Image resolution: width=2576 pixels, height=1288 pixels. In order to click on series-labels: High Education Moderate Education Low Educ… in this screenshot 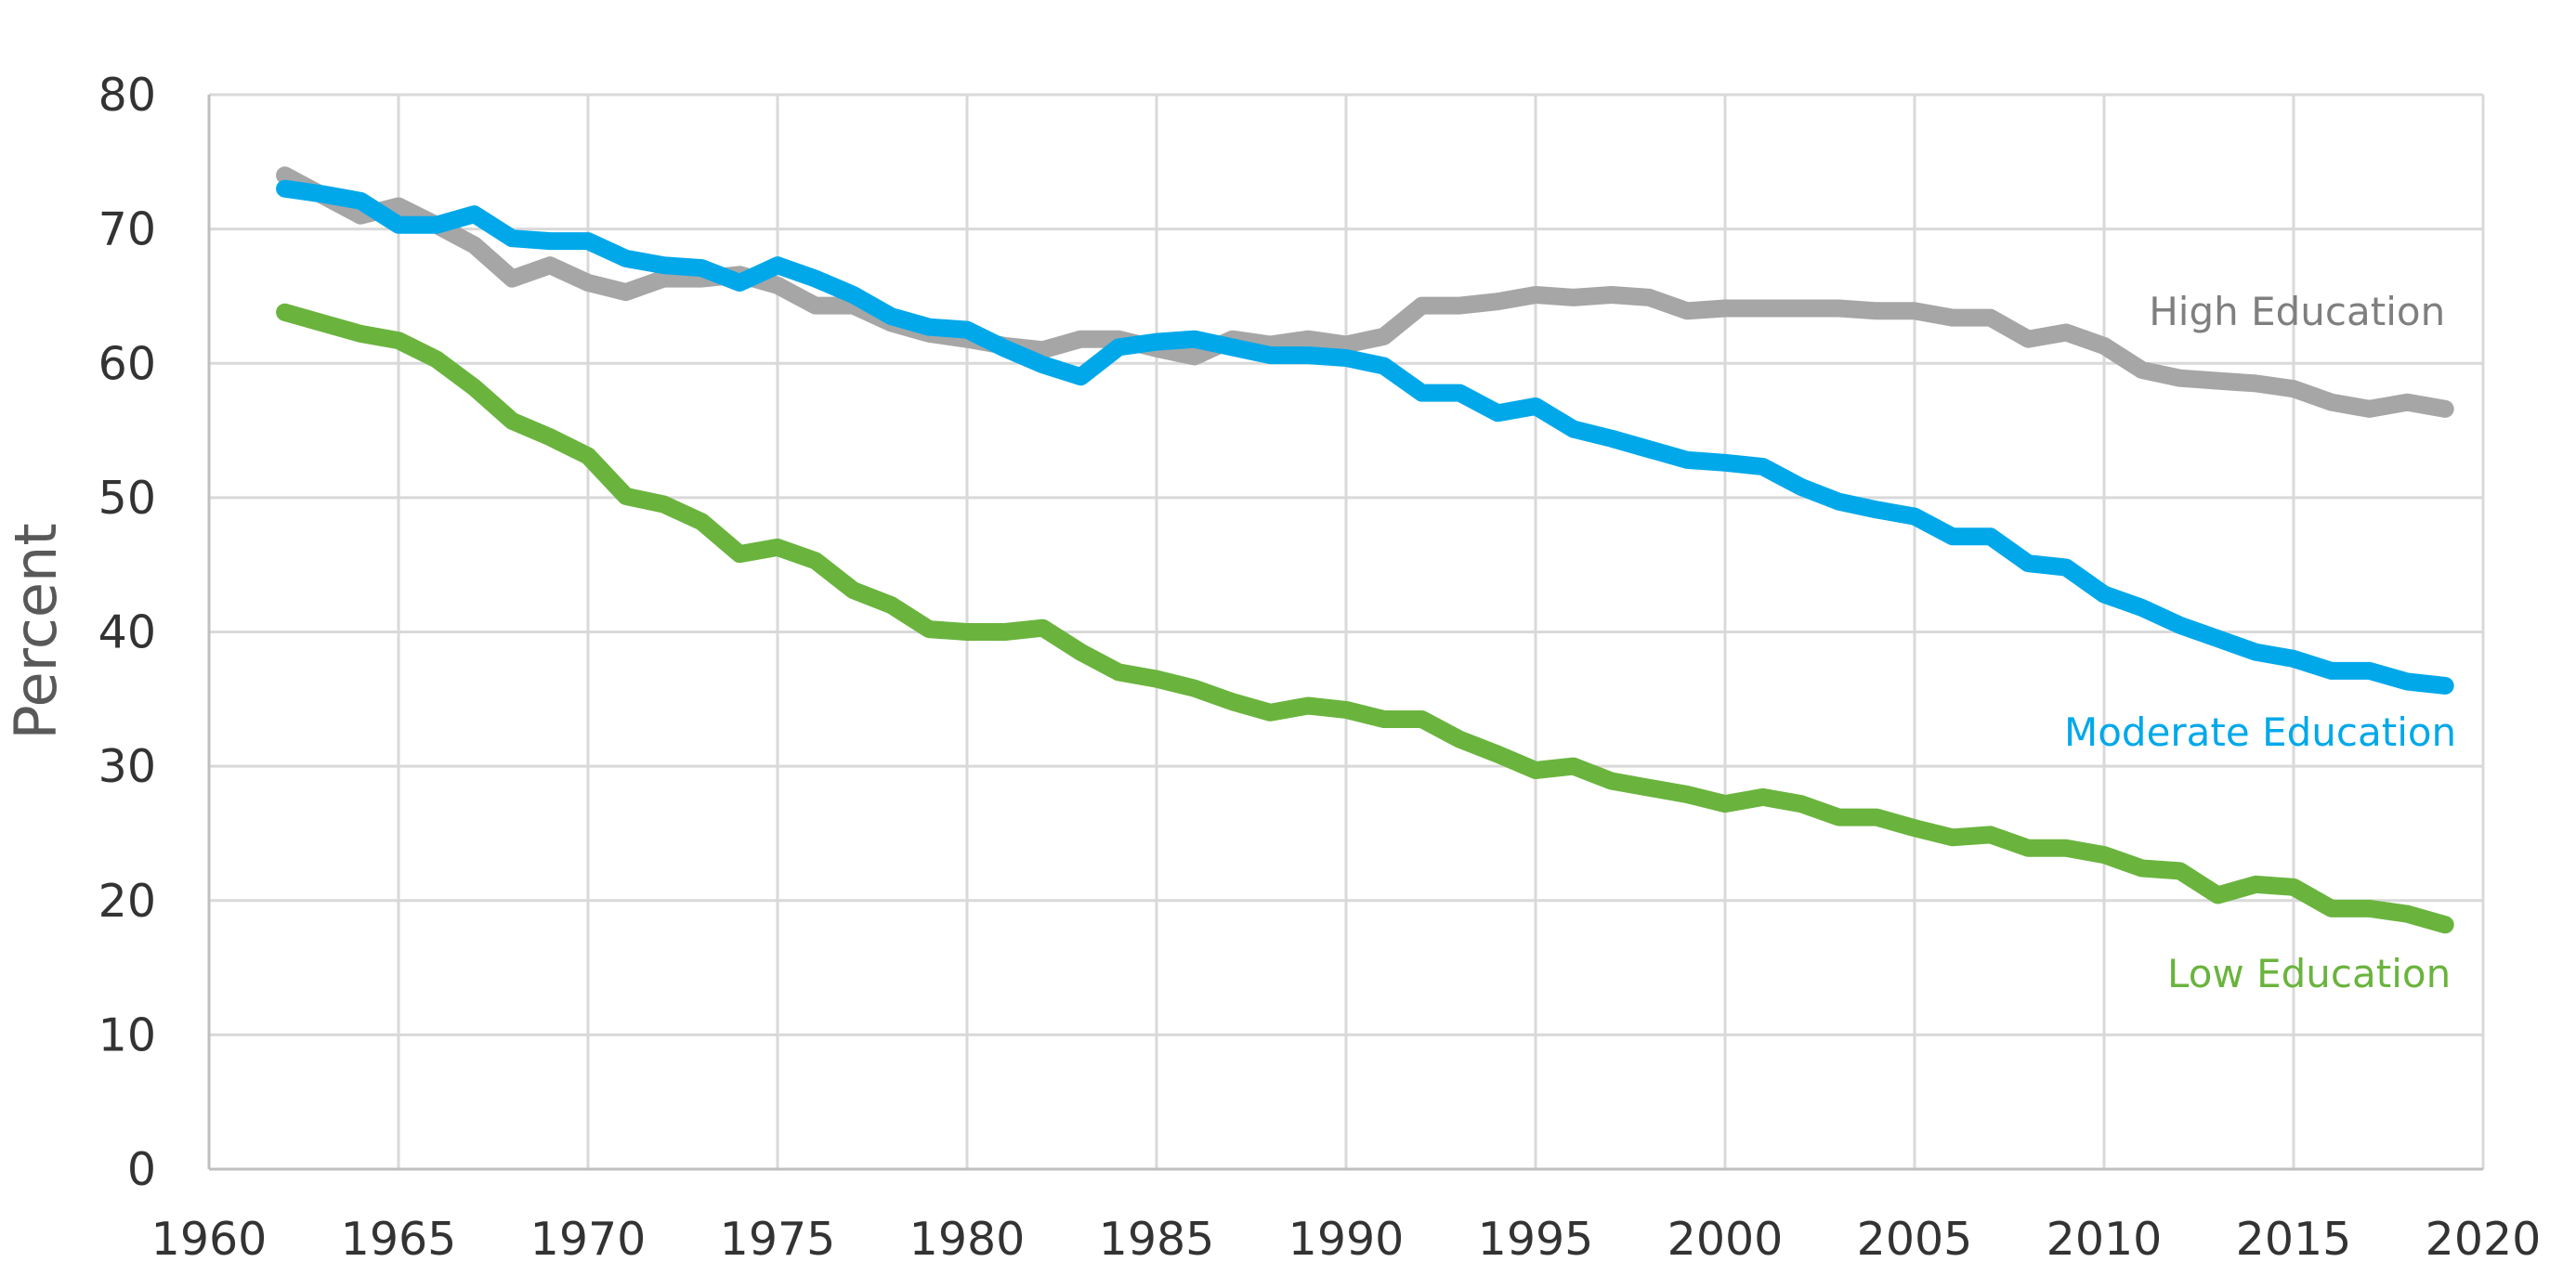, I will do `click(2260, 643)`.